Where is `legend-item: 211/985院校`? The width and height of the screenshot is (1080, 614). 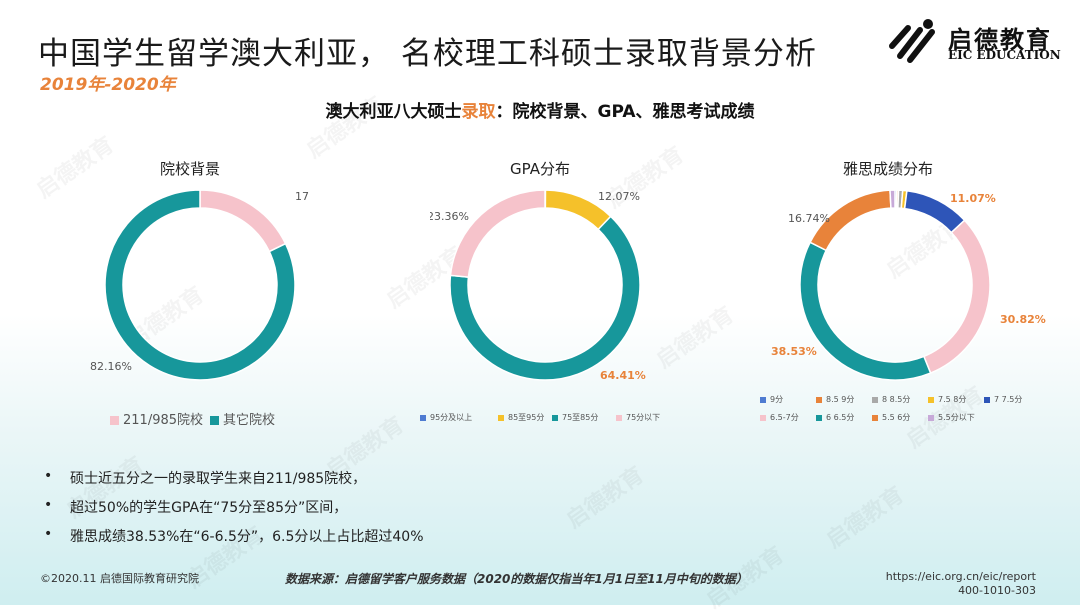
legend-item: 211/985院校 is located at coordinates (156, 418).